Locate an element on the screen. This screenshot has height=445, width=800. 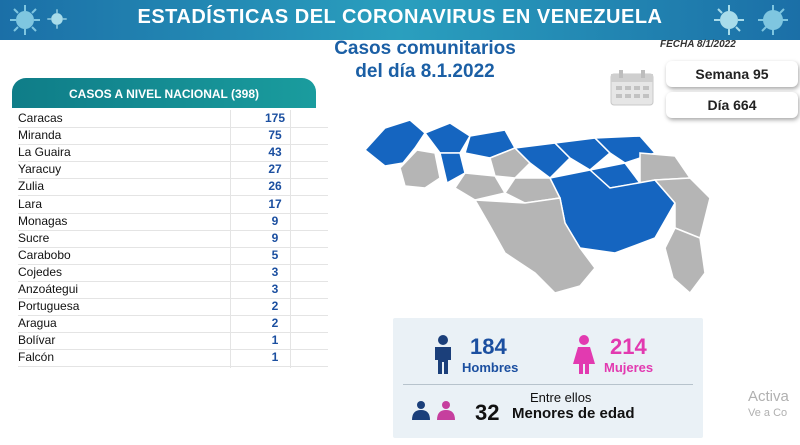
state-row: Carabobo 5 is located at coordinates (173, 256).